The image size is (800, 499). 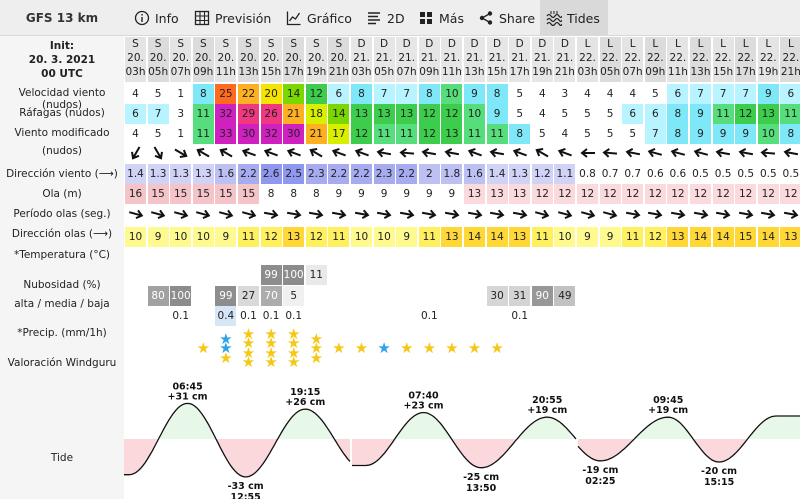 I want to click on column-header: D 21. 19h, so click(x=542, y=59).